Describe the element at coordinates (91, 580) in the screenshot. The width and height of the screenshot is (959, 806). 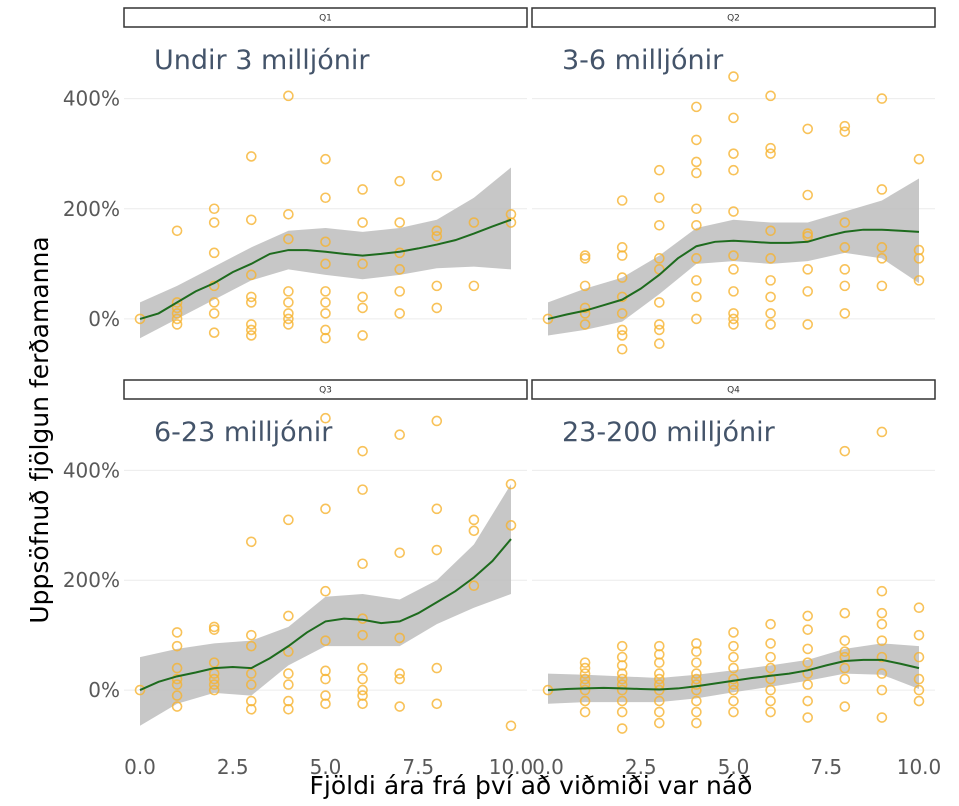
I see `y-tick-label: 200%` at that location.